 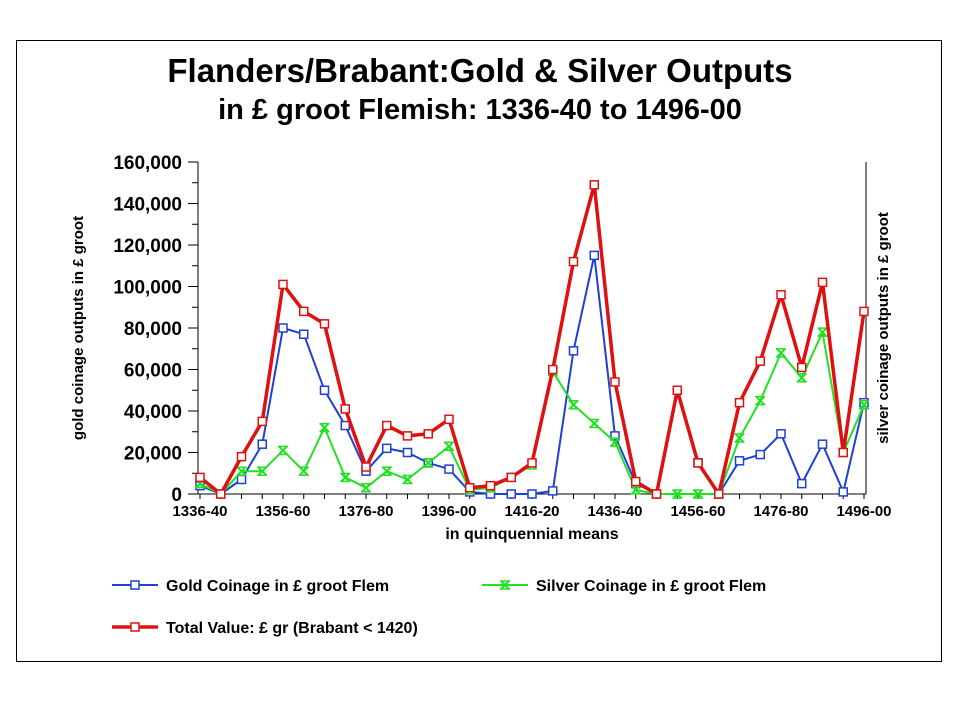 What do you see at coordinates (282, 511) in the screenshot?
I see `x-tick-label: 1356-60` at bounding box center [282, 511].